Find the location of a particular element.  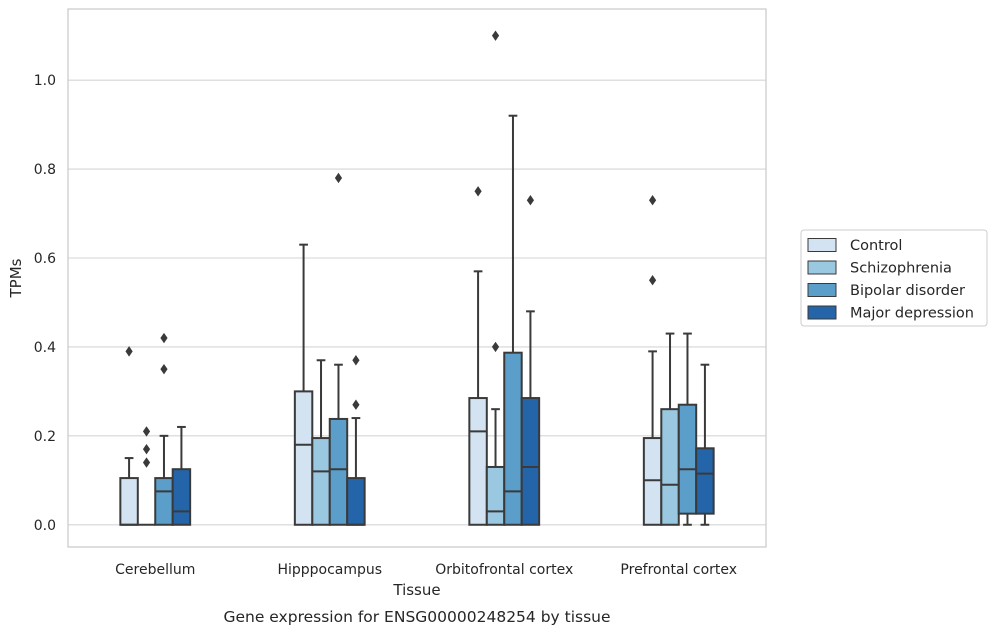

legend-label: Bipolar disorder is located at coordinates (907, 291).